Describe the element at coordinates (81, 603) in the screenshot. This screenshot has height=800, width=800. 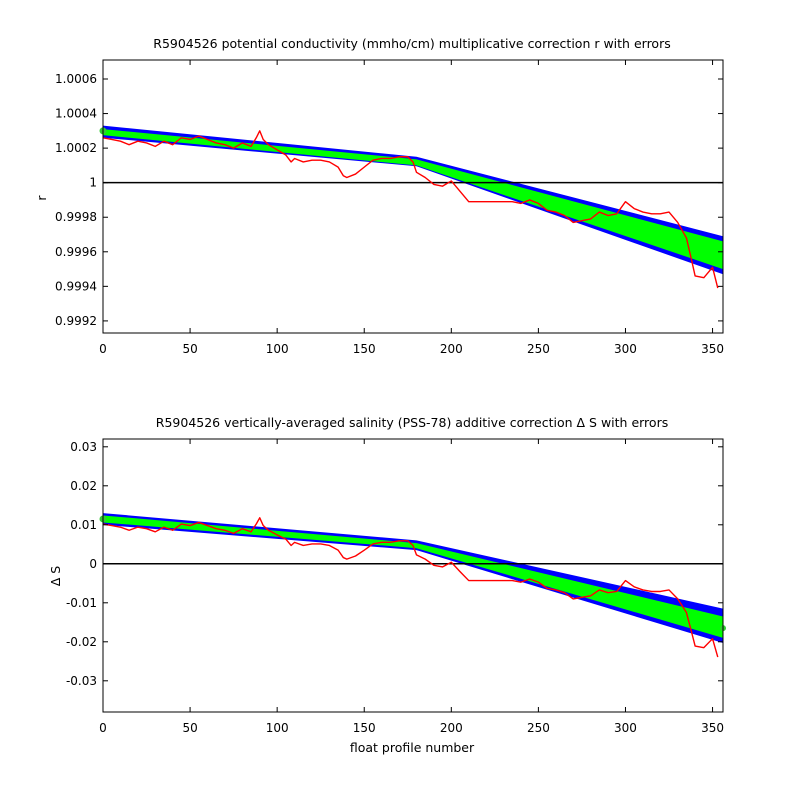
I see `y-tick-label: -0.01` at that location.